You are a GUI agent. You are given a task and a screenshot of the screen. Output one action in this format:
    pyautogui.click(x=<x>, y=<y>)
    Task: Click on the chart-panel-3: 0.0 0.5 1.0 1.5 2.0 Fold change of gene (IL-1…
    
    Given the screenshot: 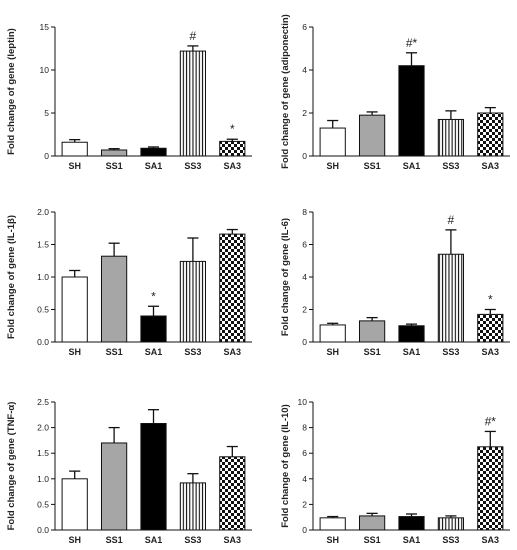 What is the action you would take?
    pyautogui.click(x=129, y=282)
    